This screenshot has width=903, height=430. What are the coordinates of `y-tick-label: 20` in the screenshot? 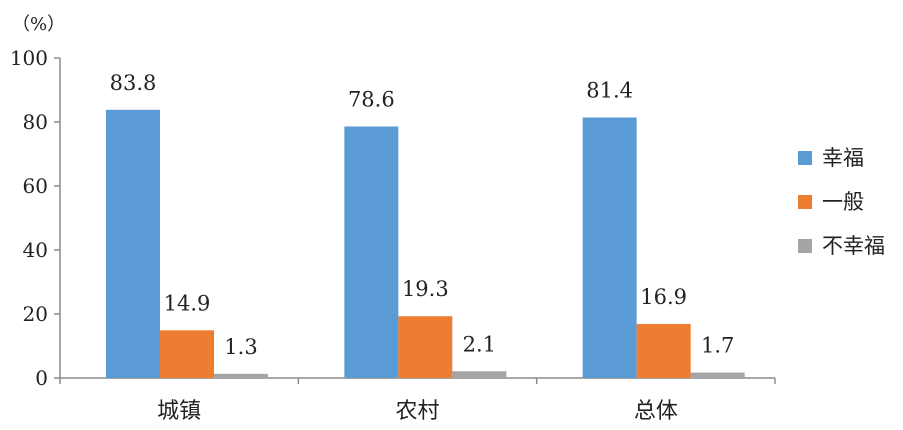 It's located at (35, 314).